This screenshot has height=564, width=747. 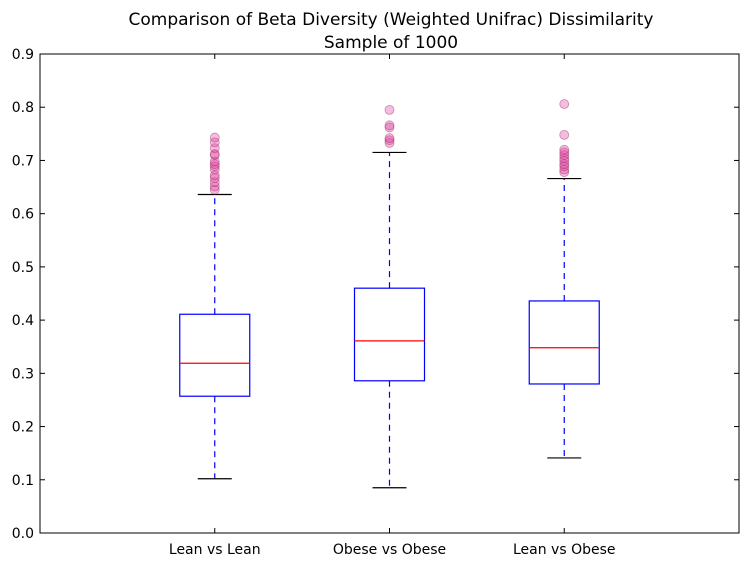 I want to click on y-tick-label: 0.1, so click(x=23, y=481).